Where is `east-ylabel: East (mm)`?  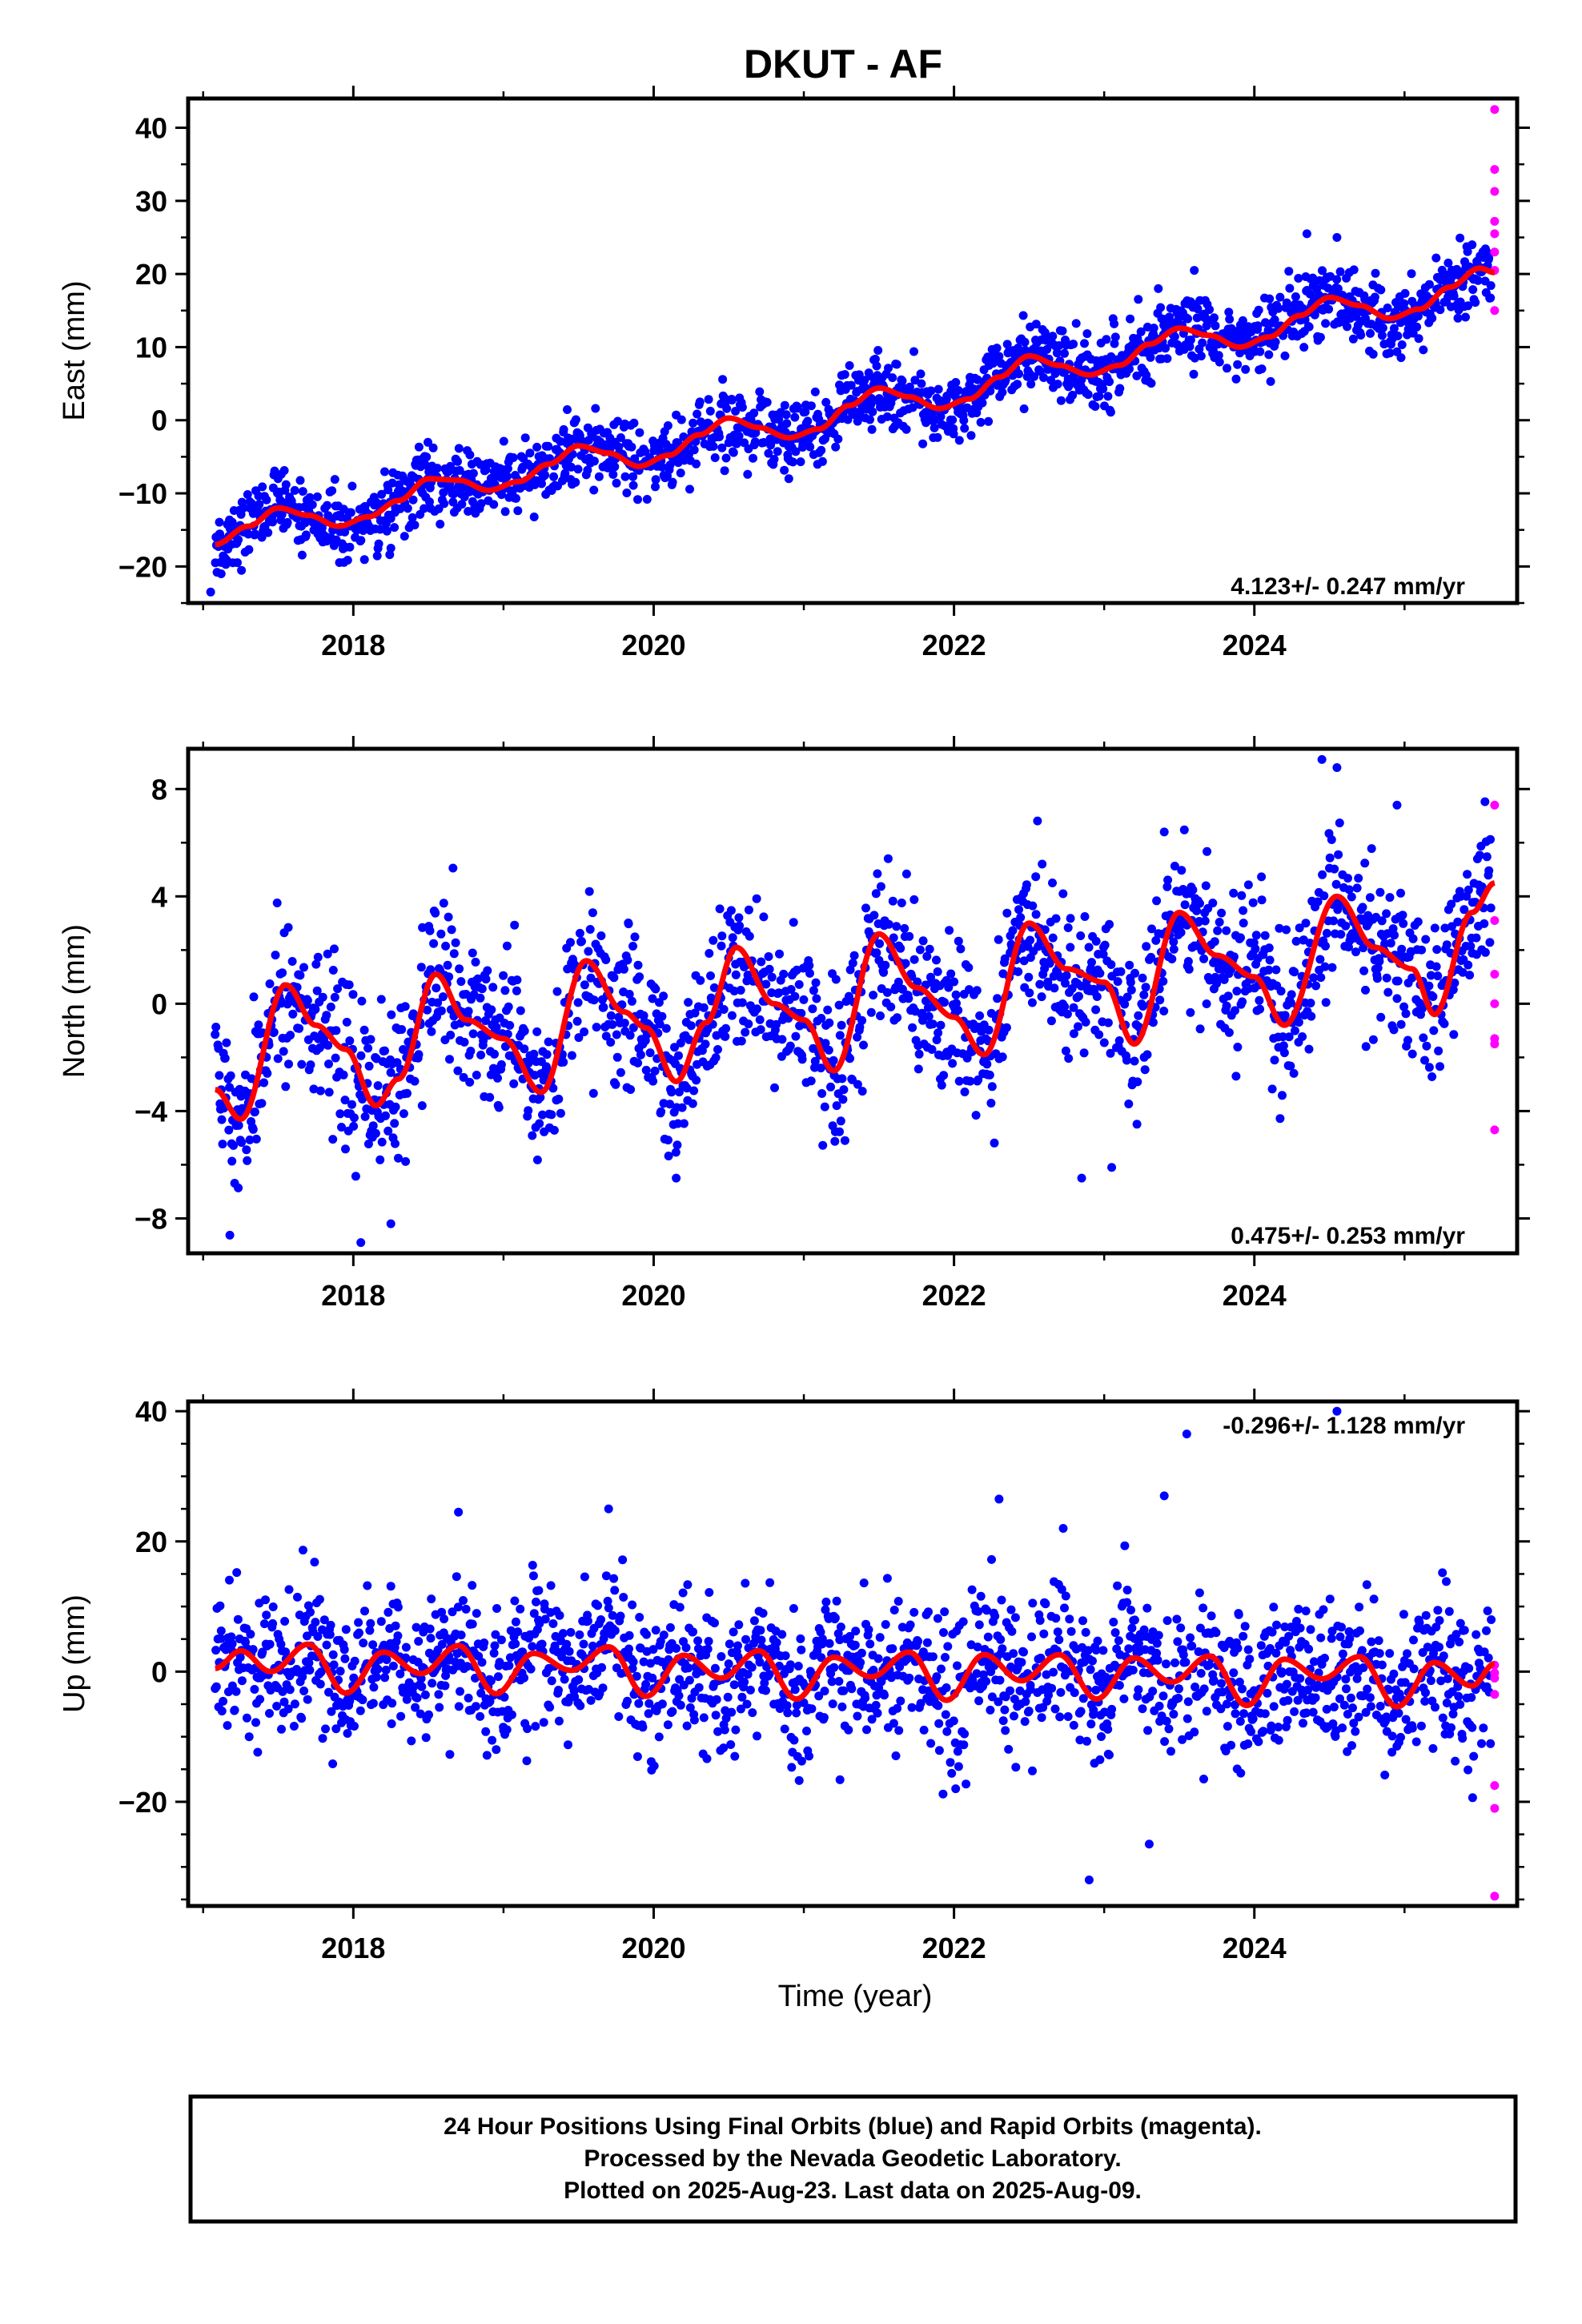
east-ylabel: East (mm) is located at coordinates (74, 350).